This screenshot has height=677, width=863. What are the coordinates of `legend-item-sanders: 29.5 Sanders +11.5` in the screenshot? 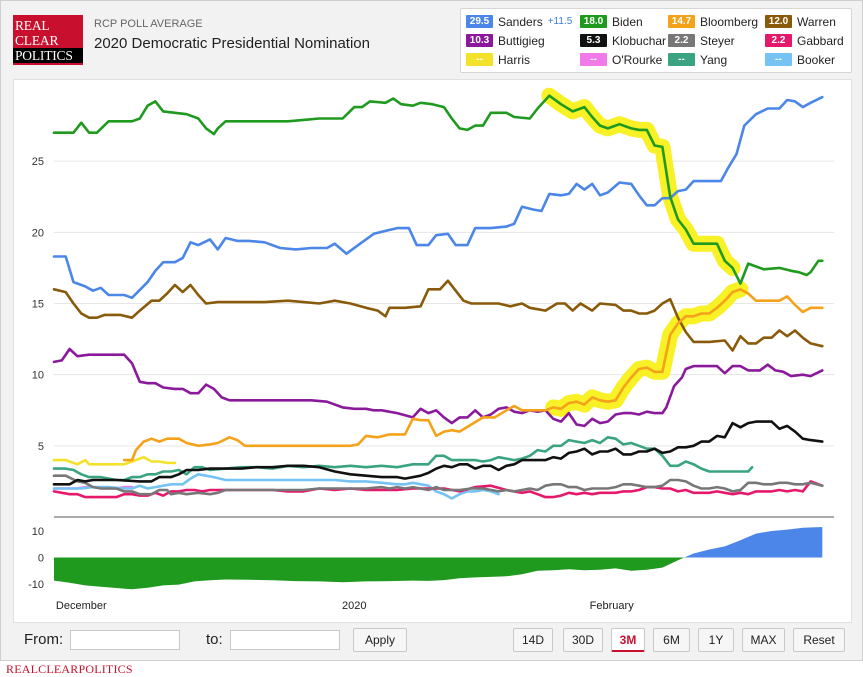 It's located at (519, 22).